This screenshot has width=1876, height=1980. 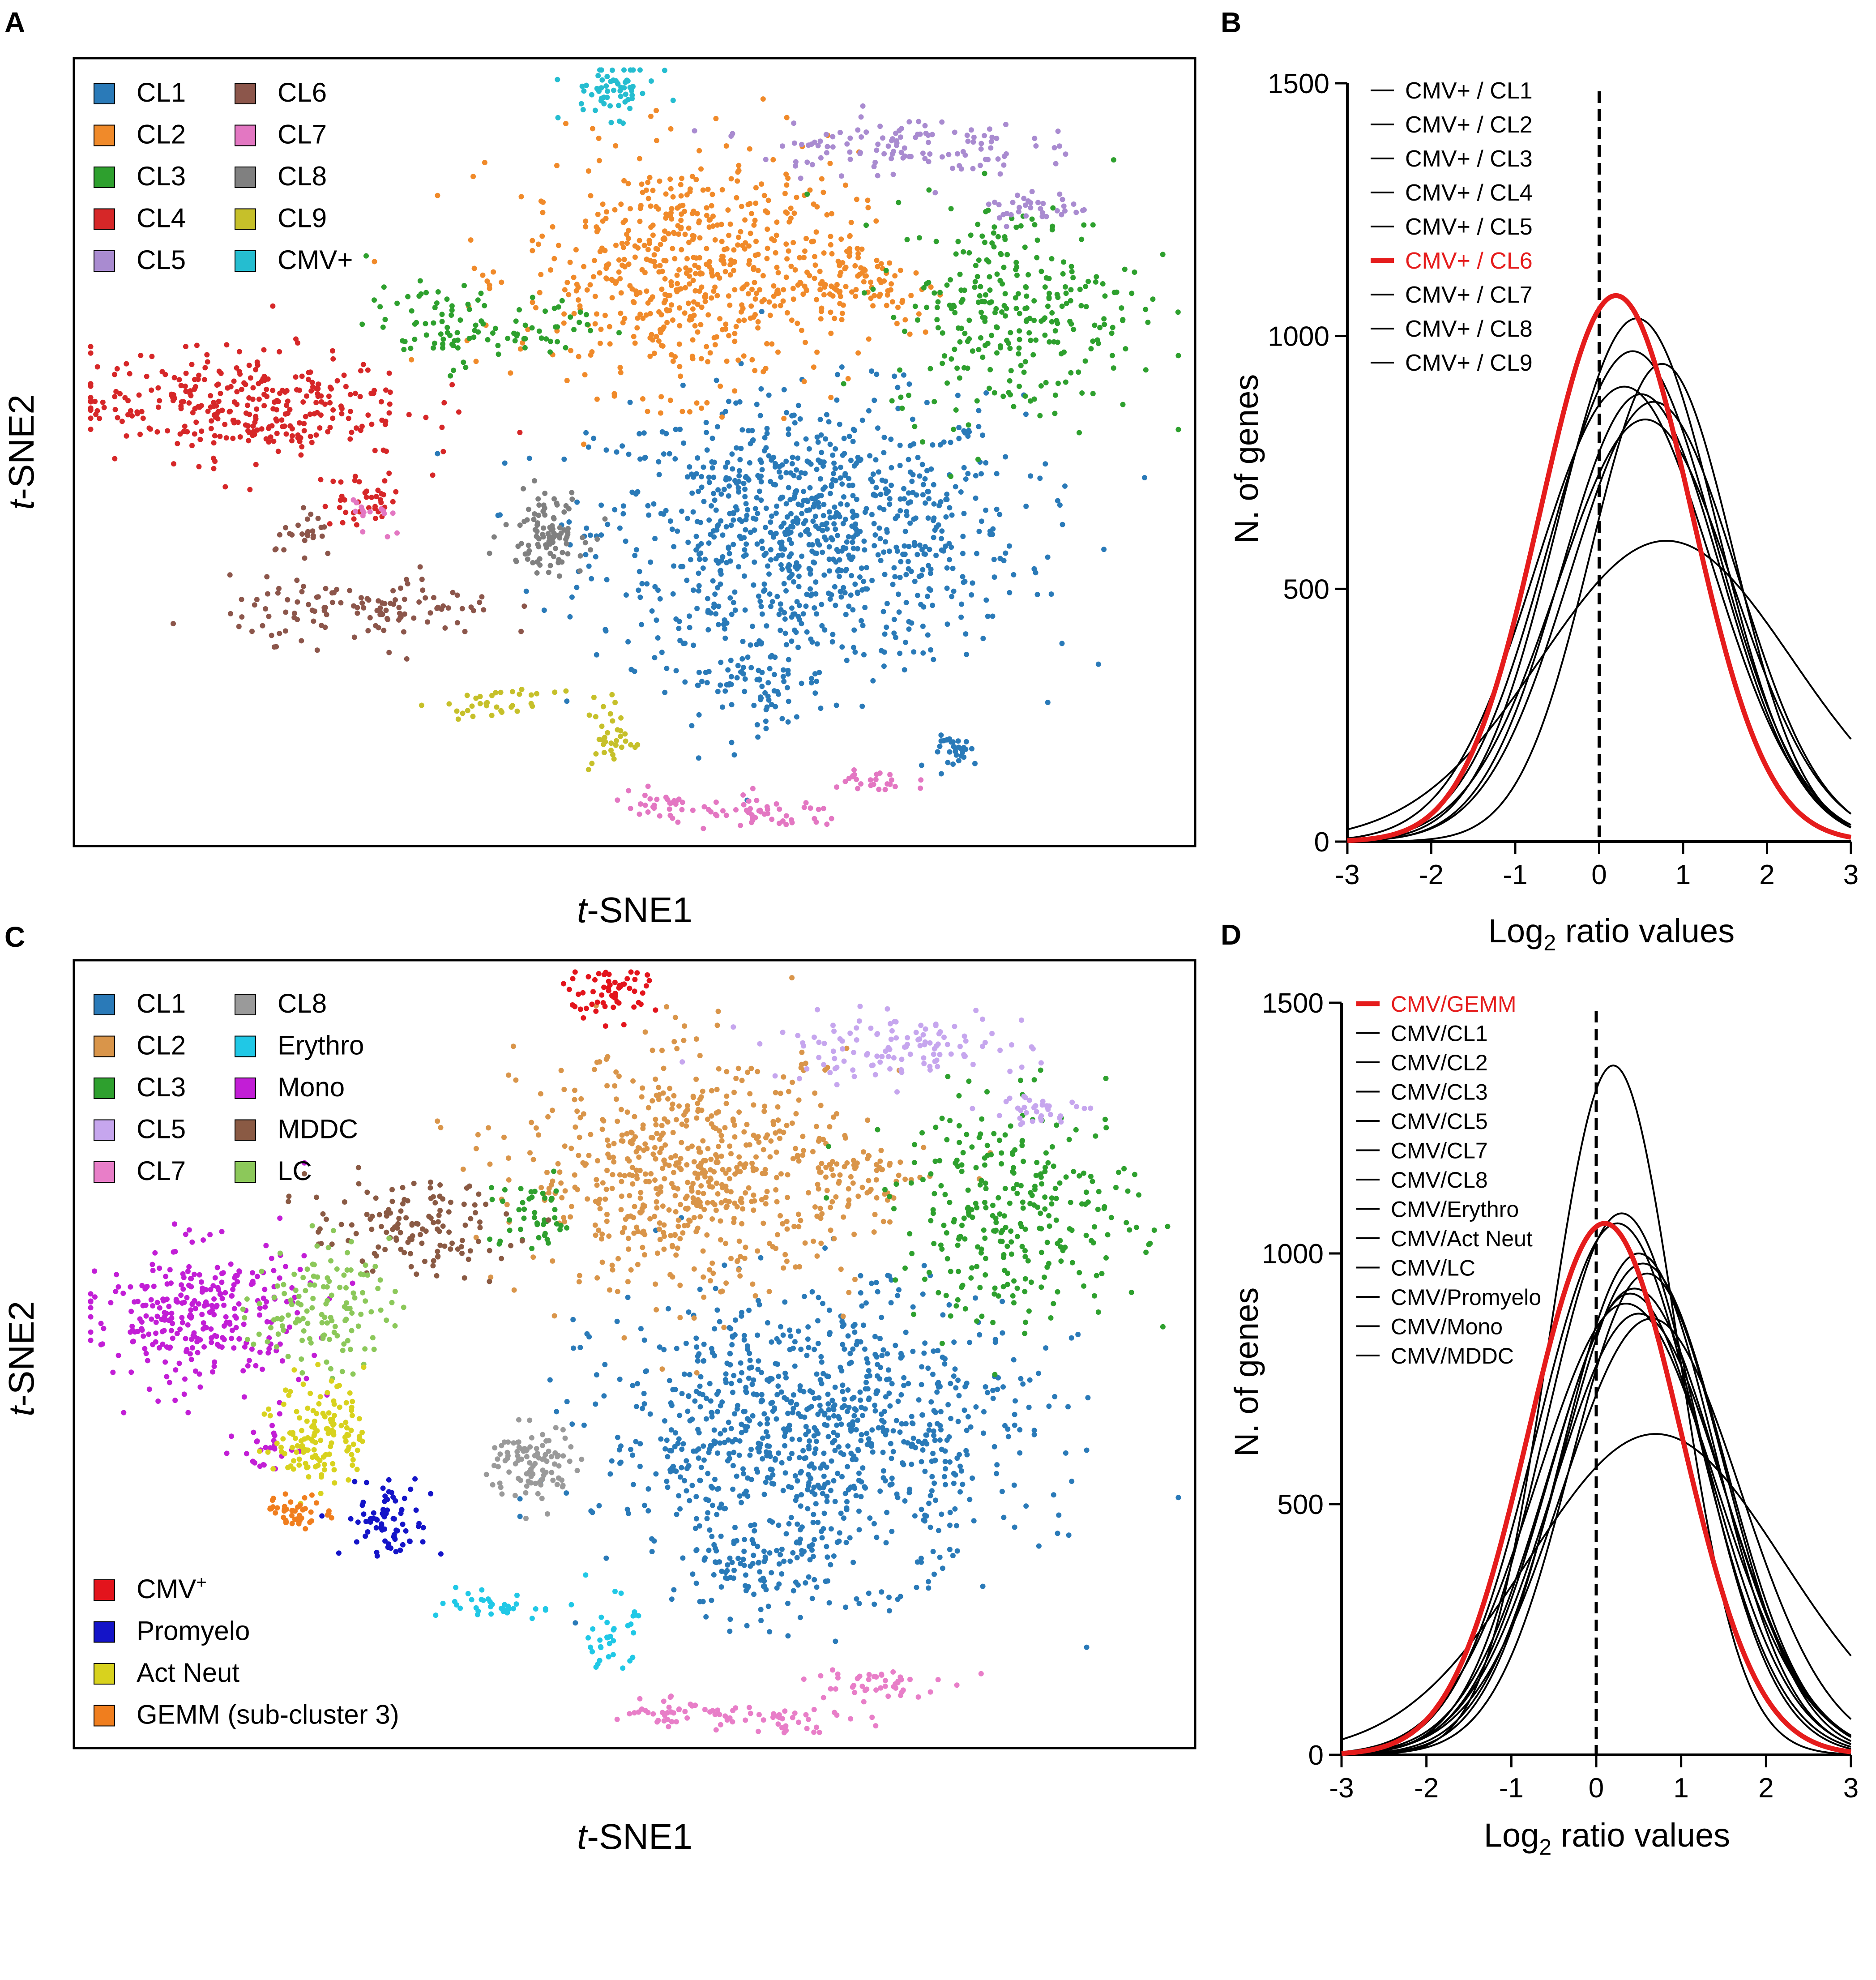 I want to click on panel-a-point-cl6, so click(x=350, y=591).